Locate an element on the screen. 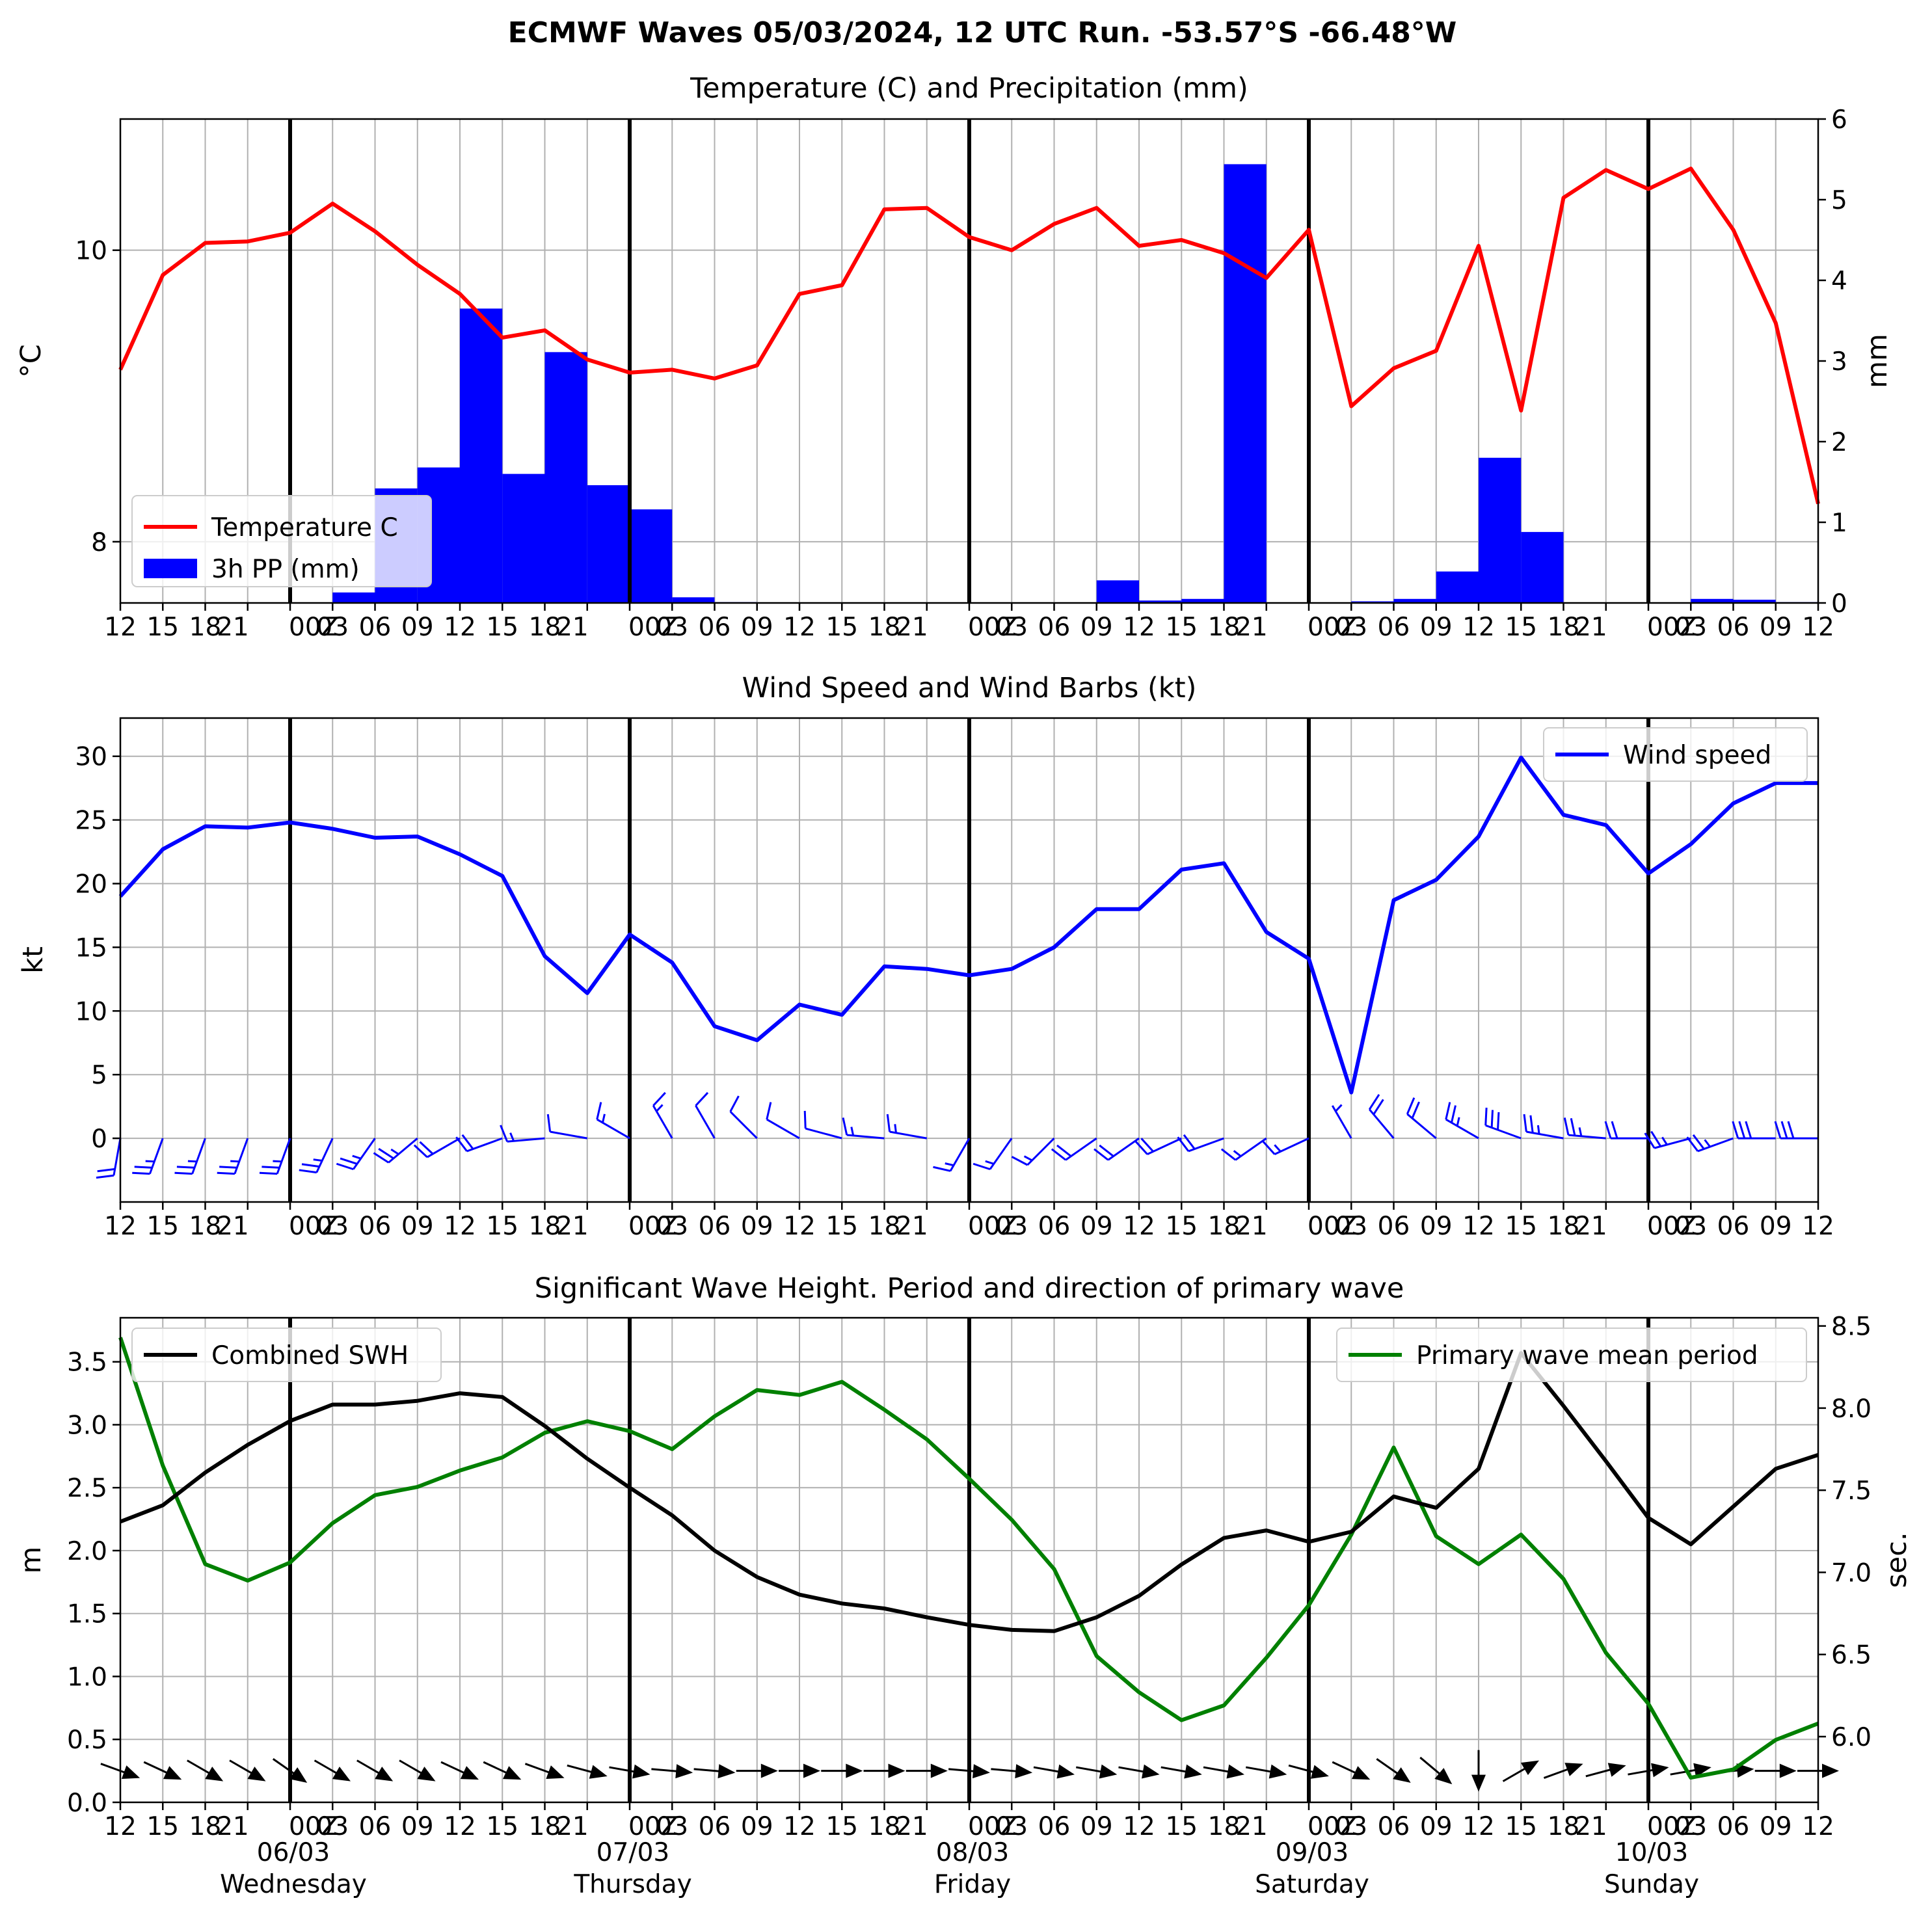 Image resolution: width=1932 pixels, height=1922 pixels. date-label: 10/03 is located at coordinates (1651, 1852).